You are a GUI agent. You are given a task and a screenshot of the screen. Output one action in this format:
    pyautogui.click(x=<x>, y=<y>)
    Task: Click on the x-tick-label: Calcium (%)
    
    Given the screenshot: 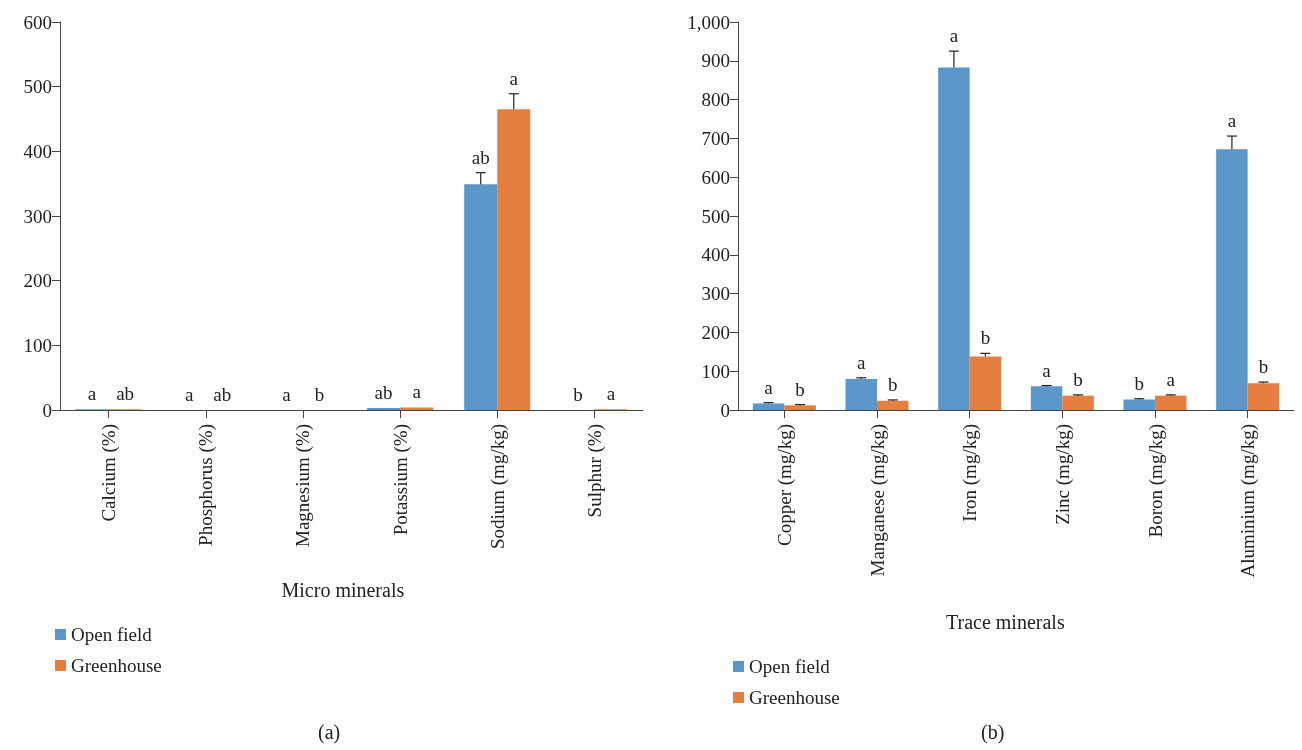 What is the action you would take?
    pyautogui.click(x=109, y=473)
    